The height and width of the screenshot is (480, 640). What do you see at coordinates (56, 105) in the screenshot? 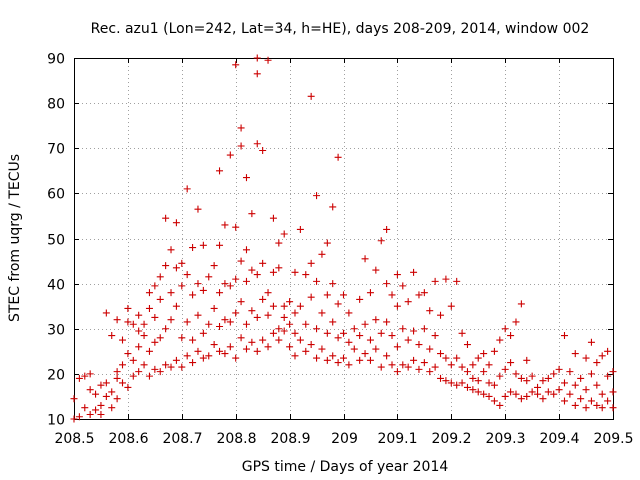
I see `y-tick-label: 80` at bounding box center [56, 105].